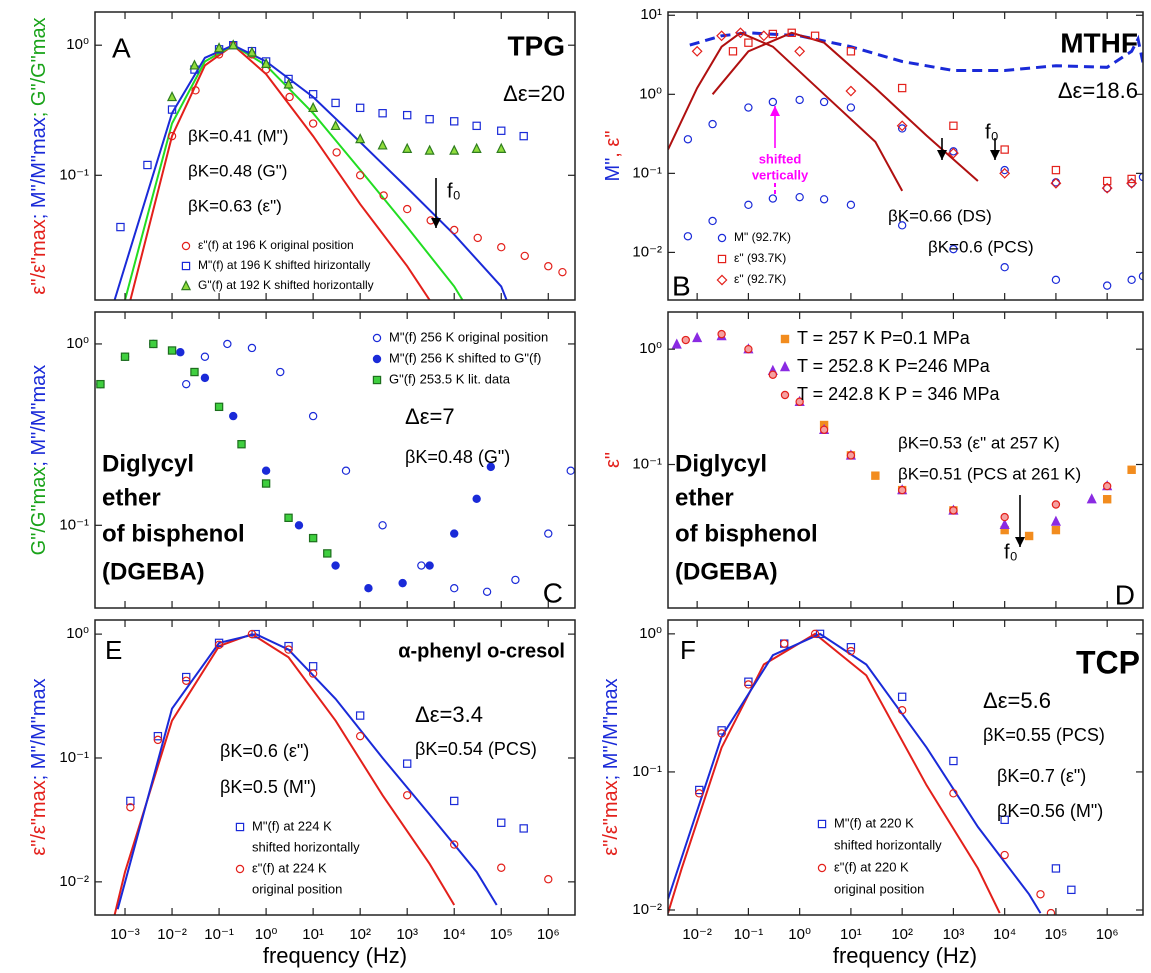  I want to click on panel-label: E, so click(113, 650).